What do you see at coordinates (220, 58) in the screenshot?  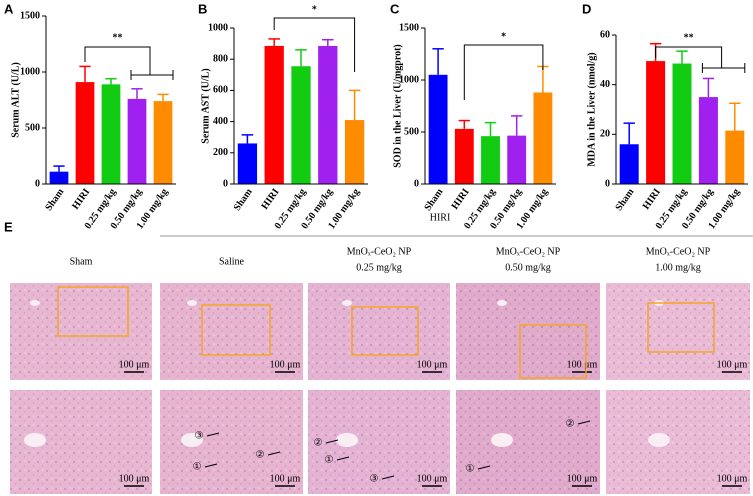 I see `y-tick-label: 800` at bounding box center [220, 58].